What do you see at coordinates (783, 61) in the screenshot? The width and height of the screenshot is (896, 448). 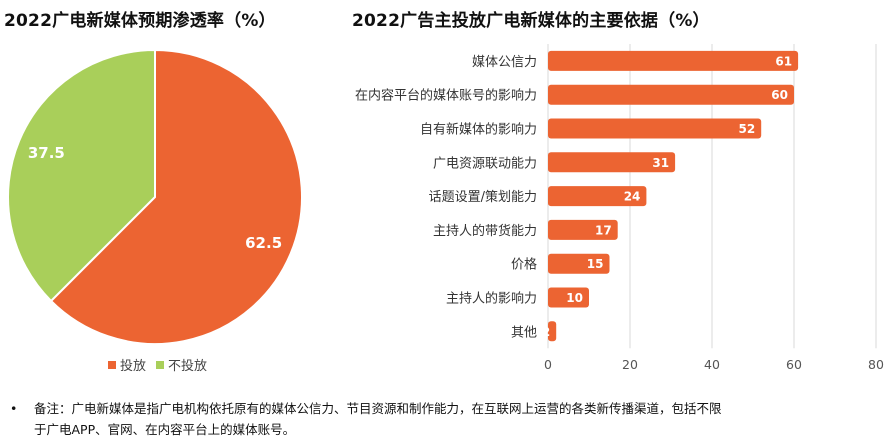 I see `bar-value-label: 61` at bounding box center [783, 61].